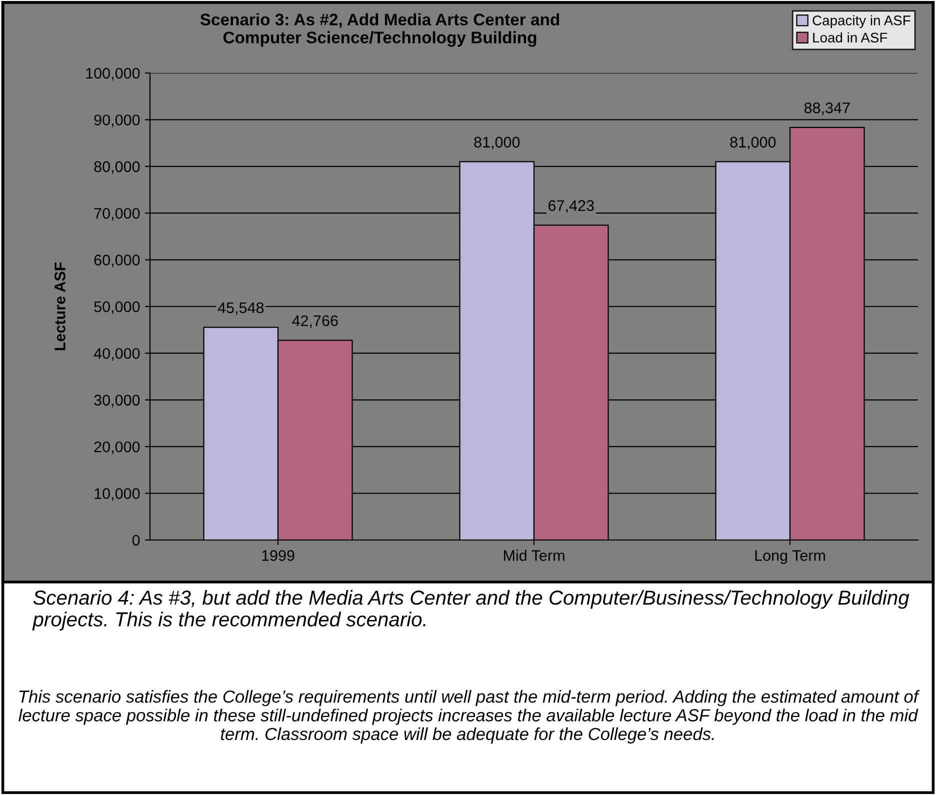 The width and height of the screenshot is (936, 795). I want to click on y-tick-label: 60,000, so click(117, 261).